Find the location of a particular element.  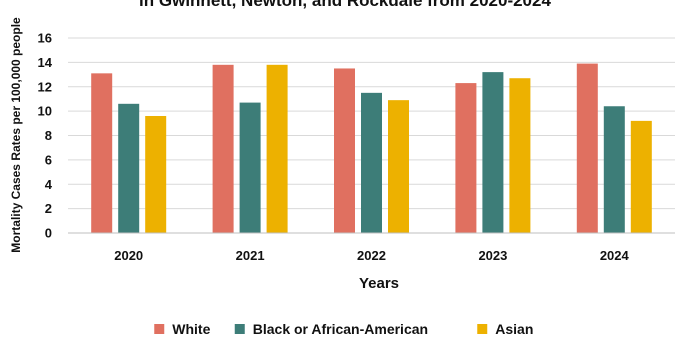

bar-black-or-african-american-2021 is located at coordinates (250, 167).